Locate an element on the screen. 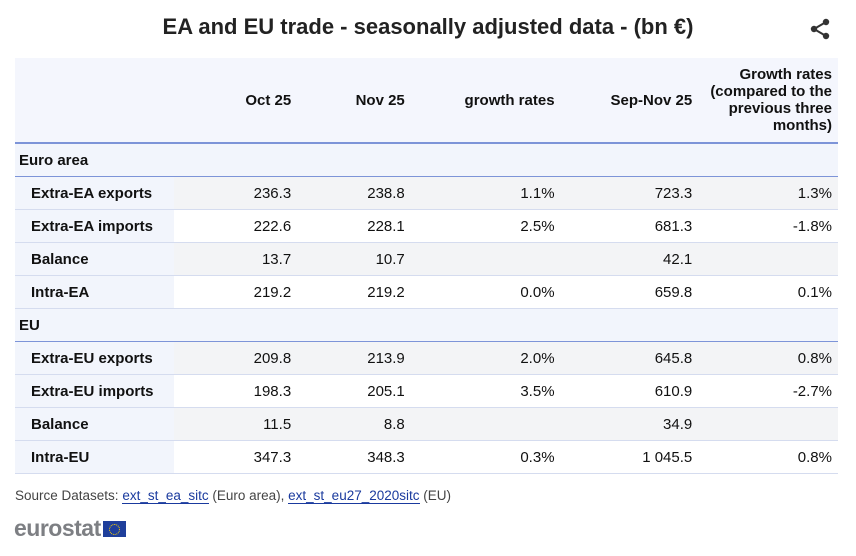 The image size is (856, 556). cell: 659.8 is located at coordinates (629, 292).